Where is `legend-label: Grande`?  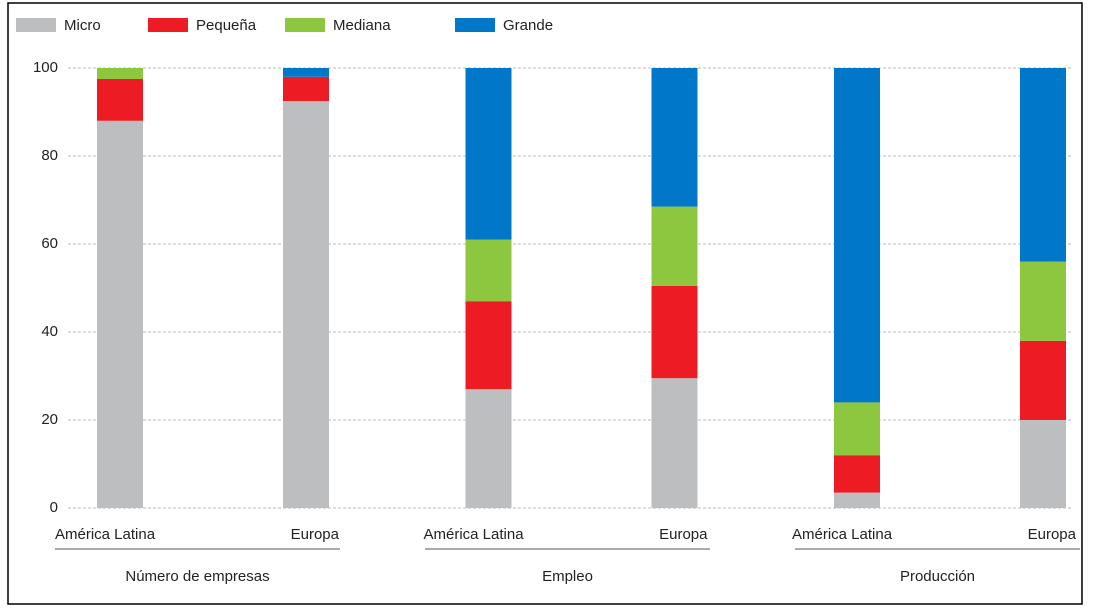
legend-label: Grande is located at coordinates (528, 25).